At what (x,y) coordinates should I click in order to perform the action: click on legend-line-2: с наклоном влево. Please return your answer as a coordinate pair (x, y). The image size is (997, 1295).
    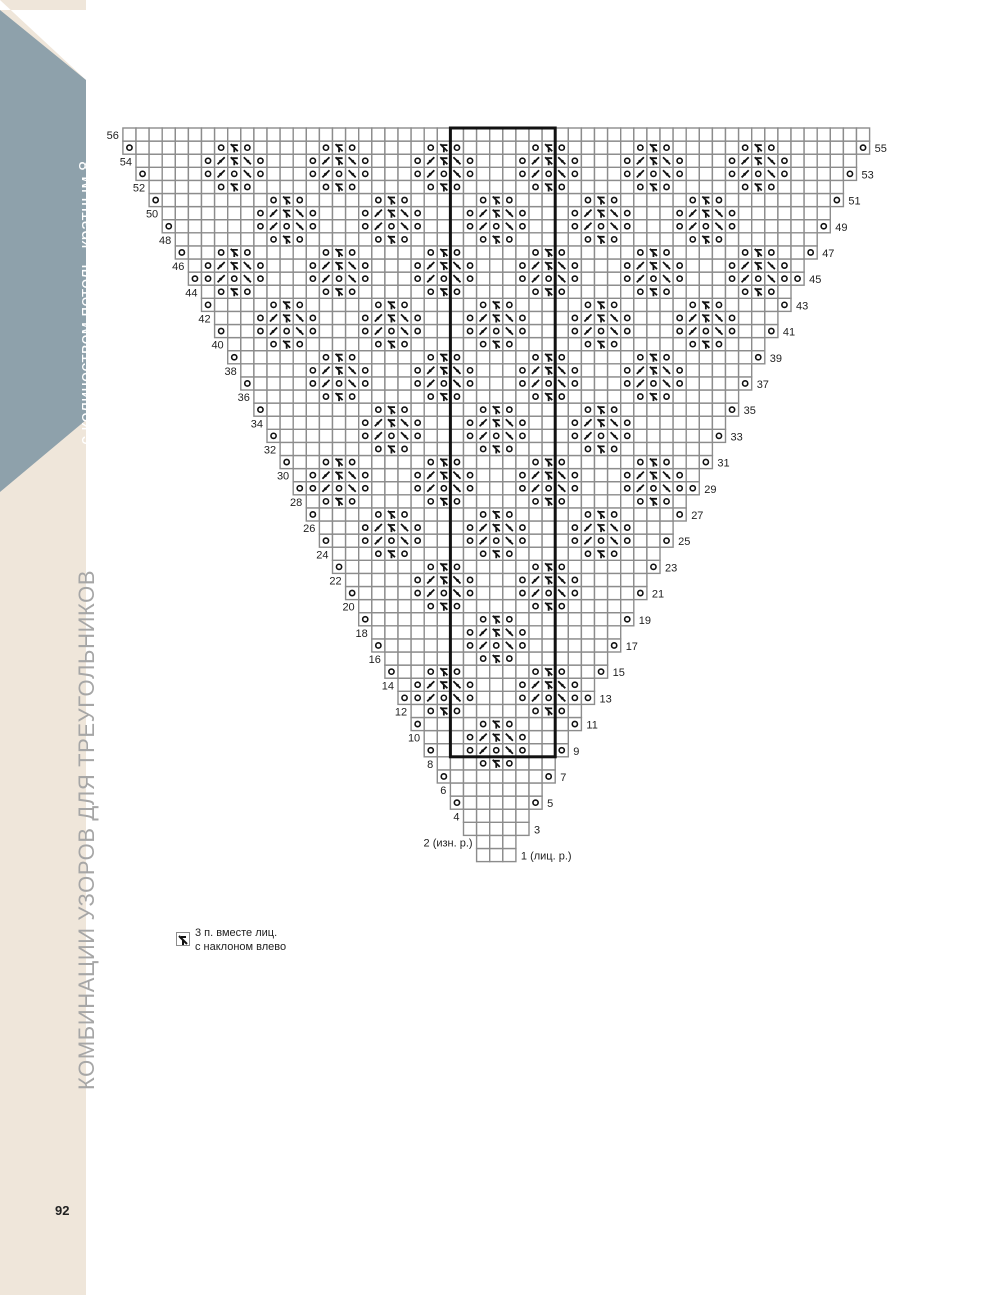
    Looking at the image, I should click on (241, 947).